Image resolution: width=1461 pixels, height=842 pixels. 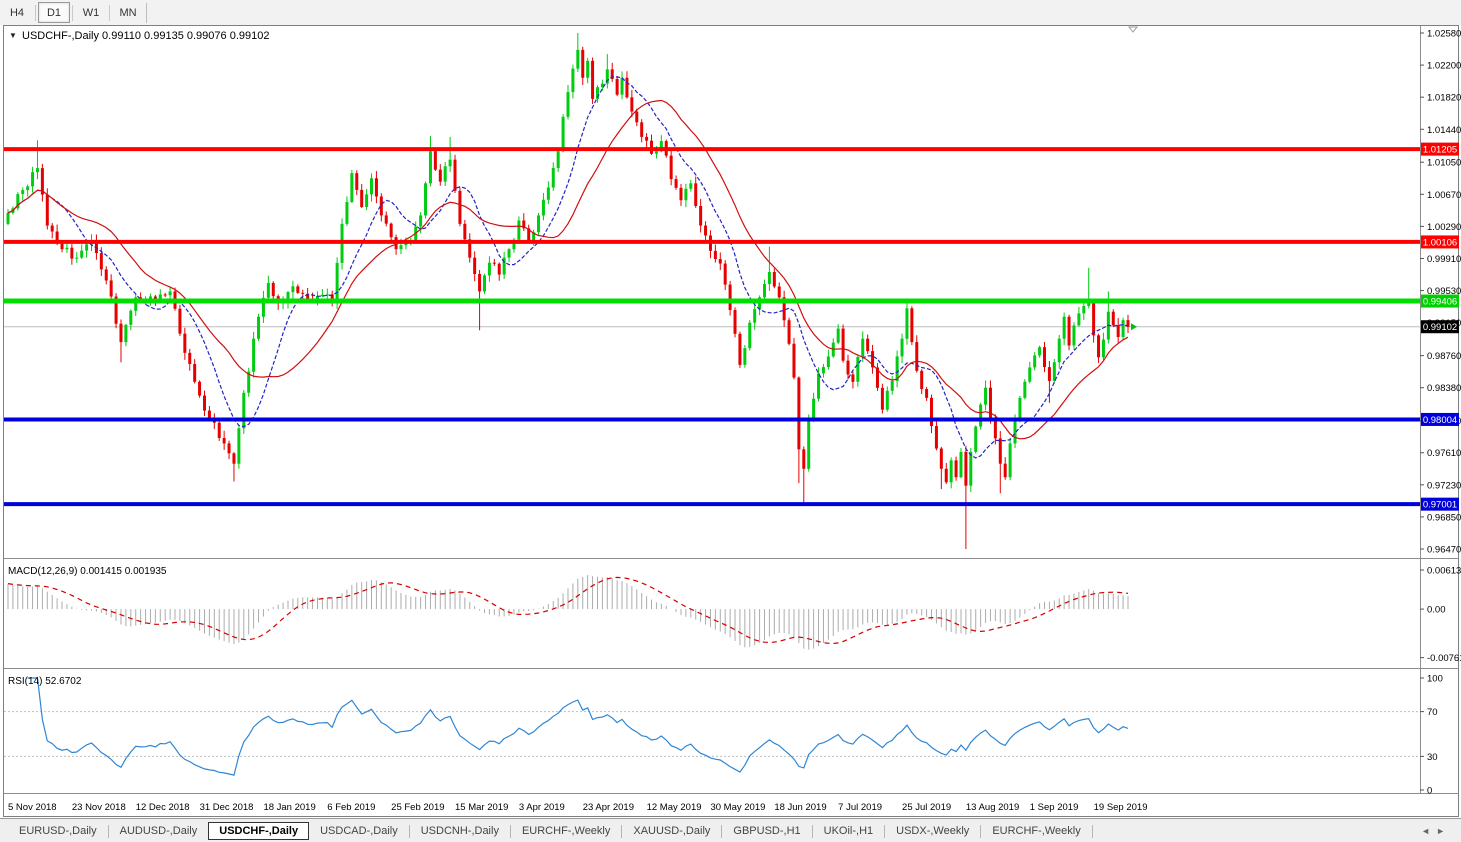 I want to click on tab-usdx-weekly: USDX-,Weekly, so click(x=933, y=831).